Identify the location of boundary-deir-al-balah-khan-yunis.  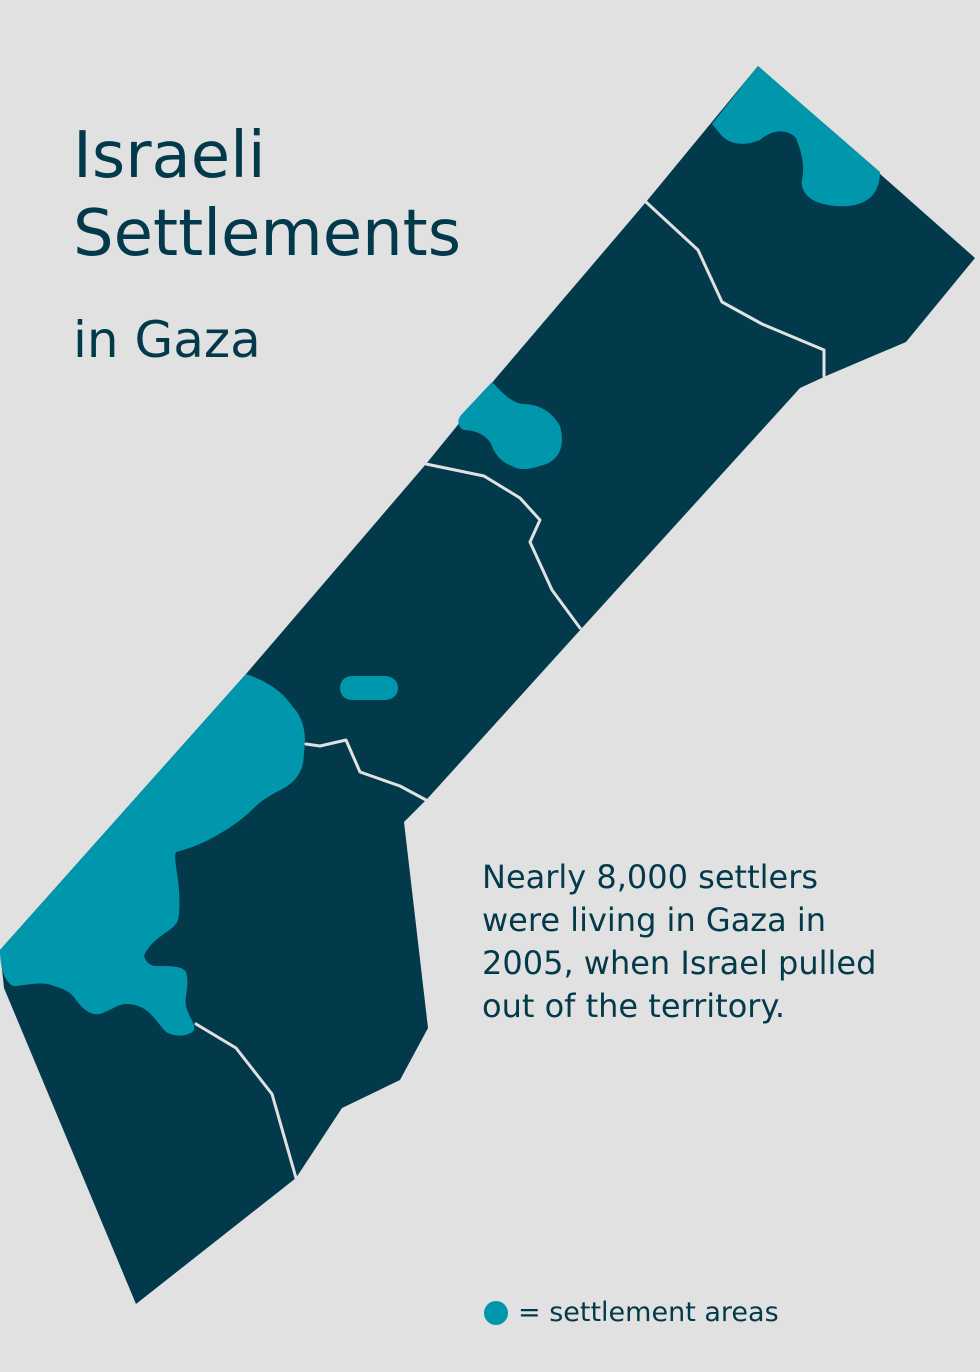
(366, 770).